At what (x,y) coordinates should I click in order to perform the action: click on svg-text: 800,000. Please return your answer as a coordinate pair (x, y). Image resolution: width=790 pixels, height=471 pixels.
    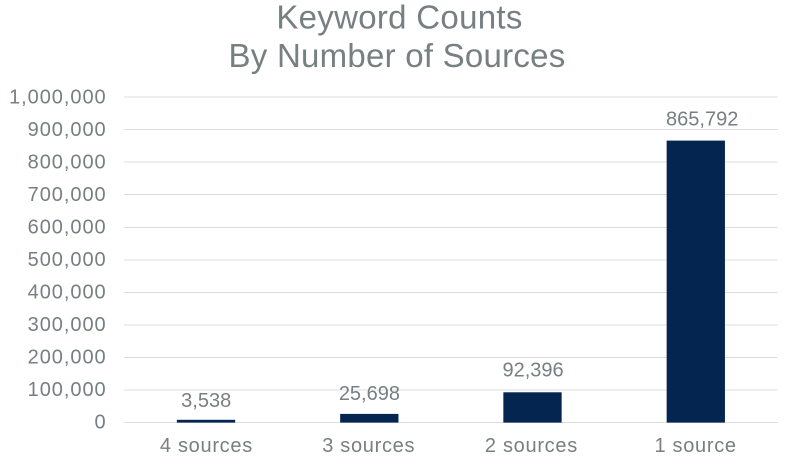
    Looking at the image, I should click on (67, 162).